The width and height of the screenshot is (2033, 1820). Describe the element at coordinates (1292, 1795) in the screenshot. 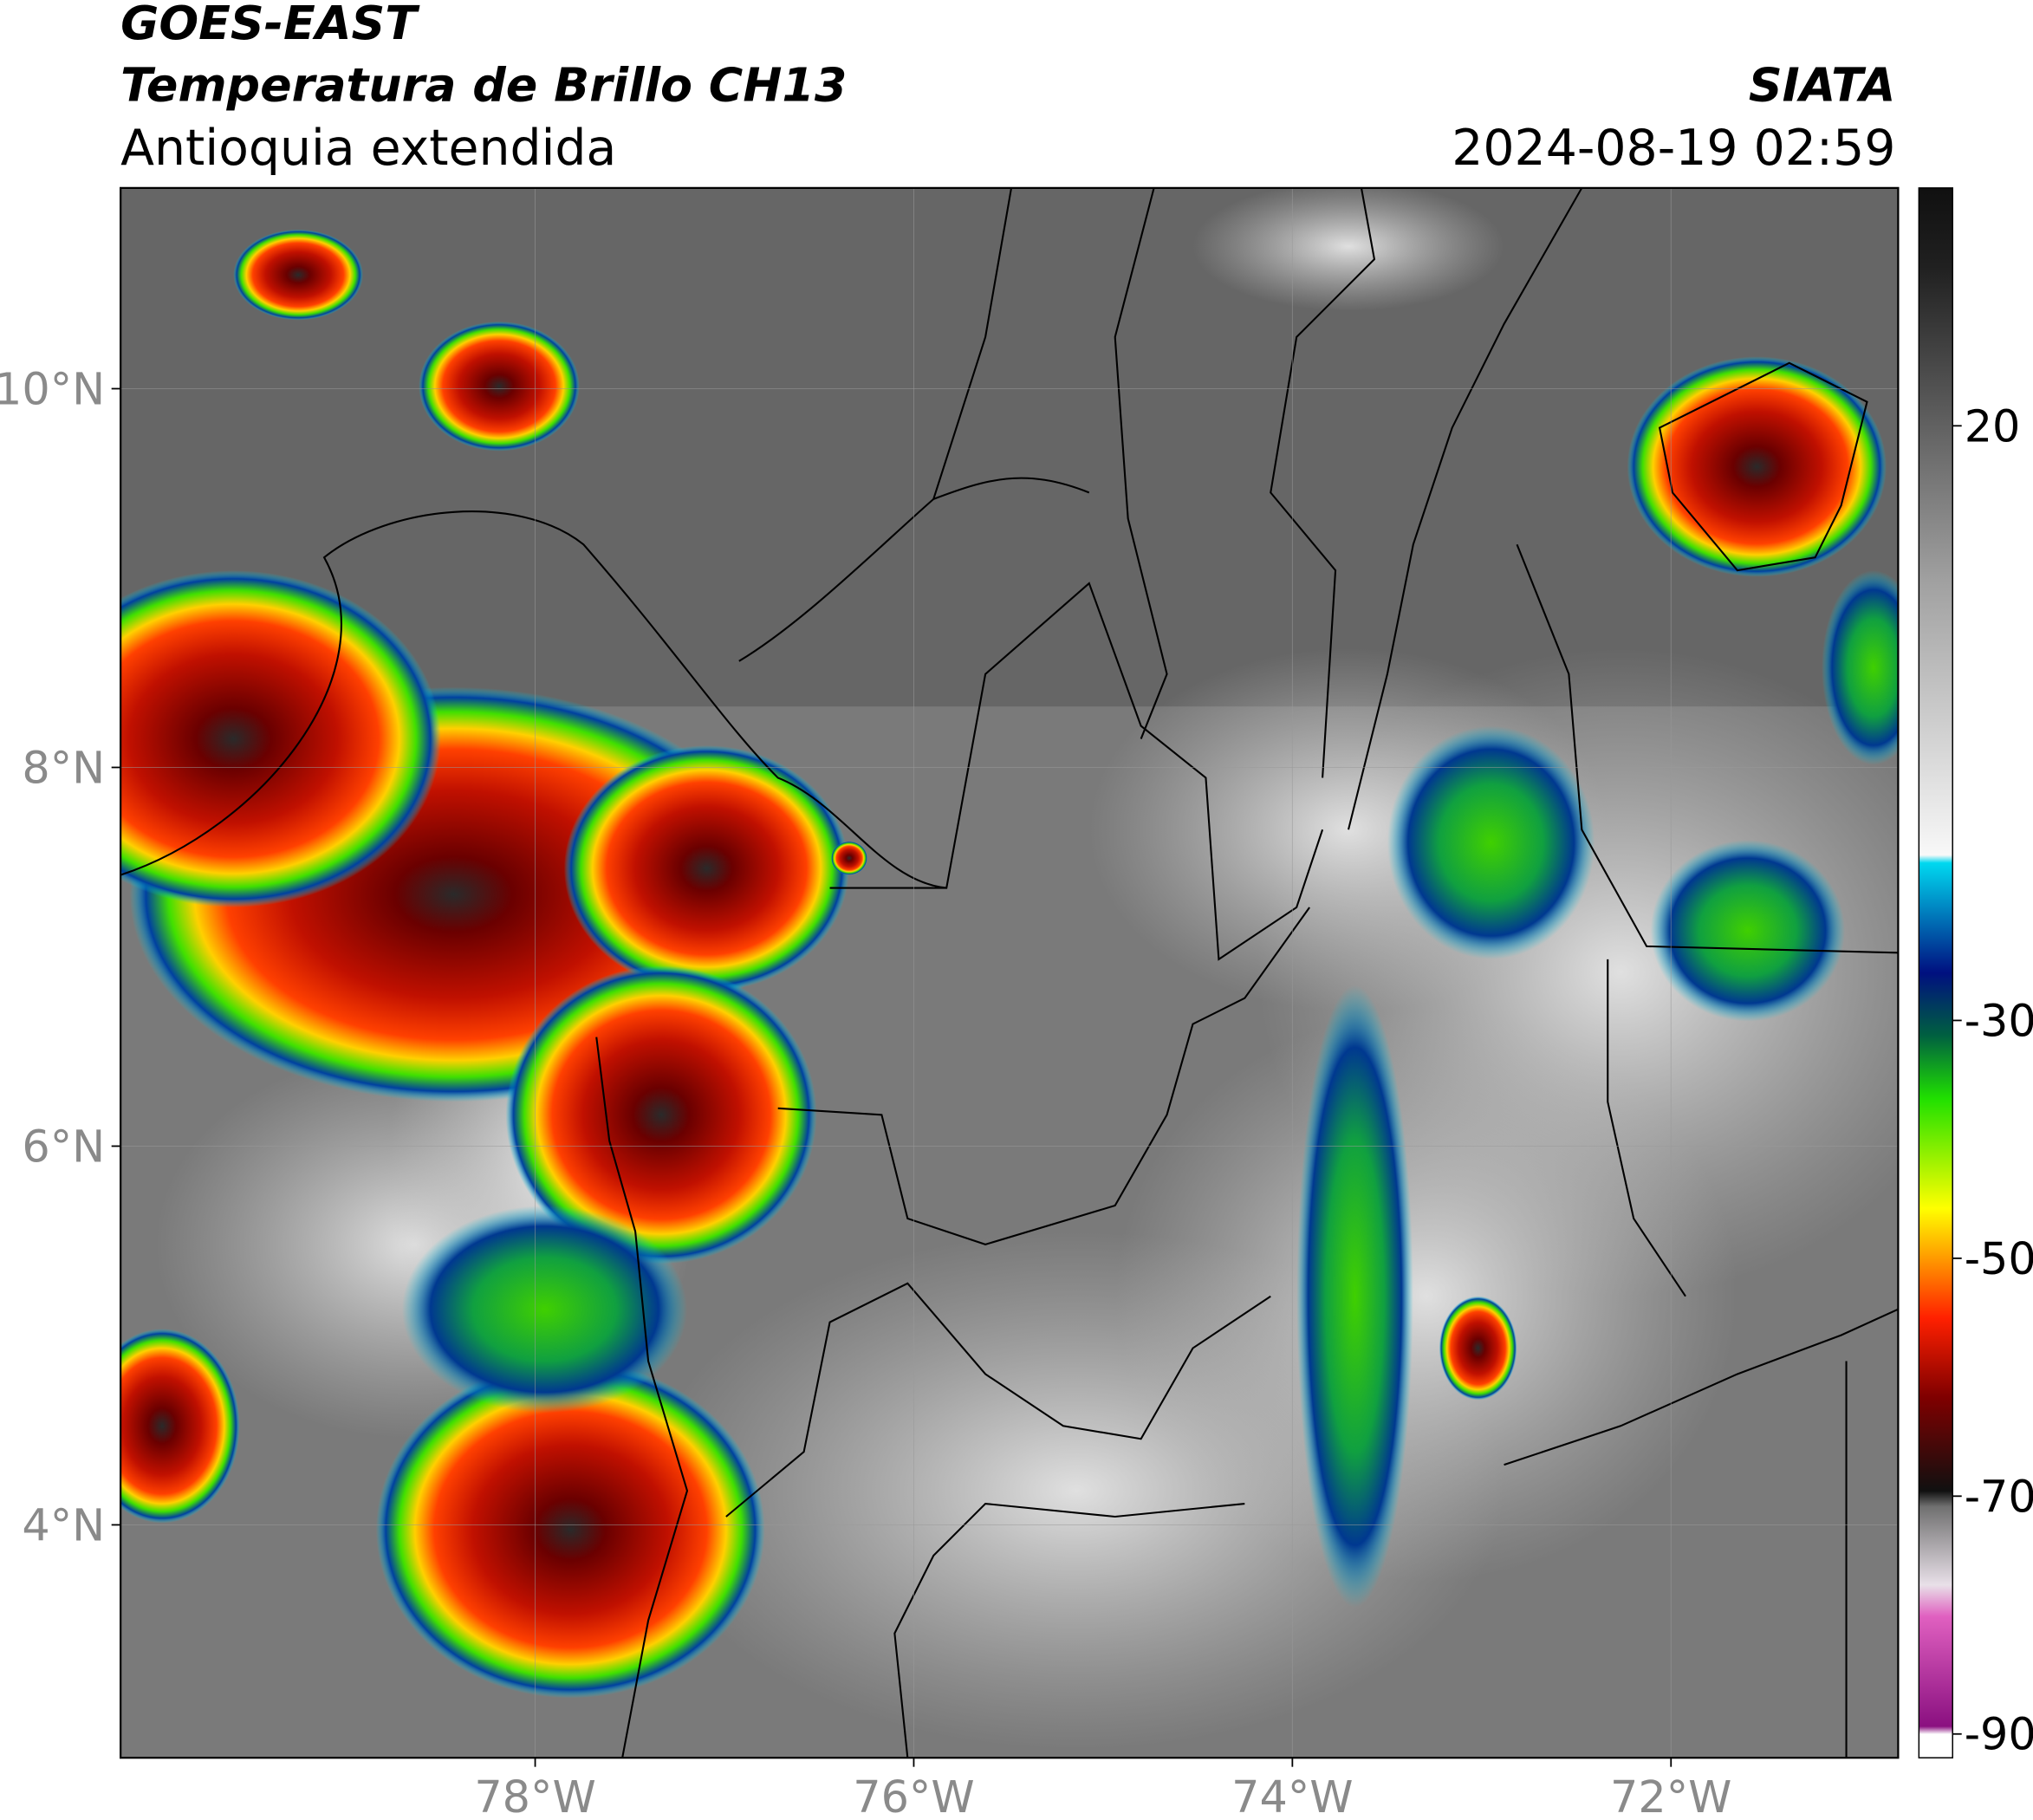

I see `x-tick-label: 74°W` at that location.